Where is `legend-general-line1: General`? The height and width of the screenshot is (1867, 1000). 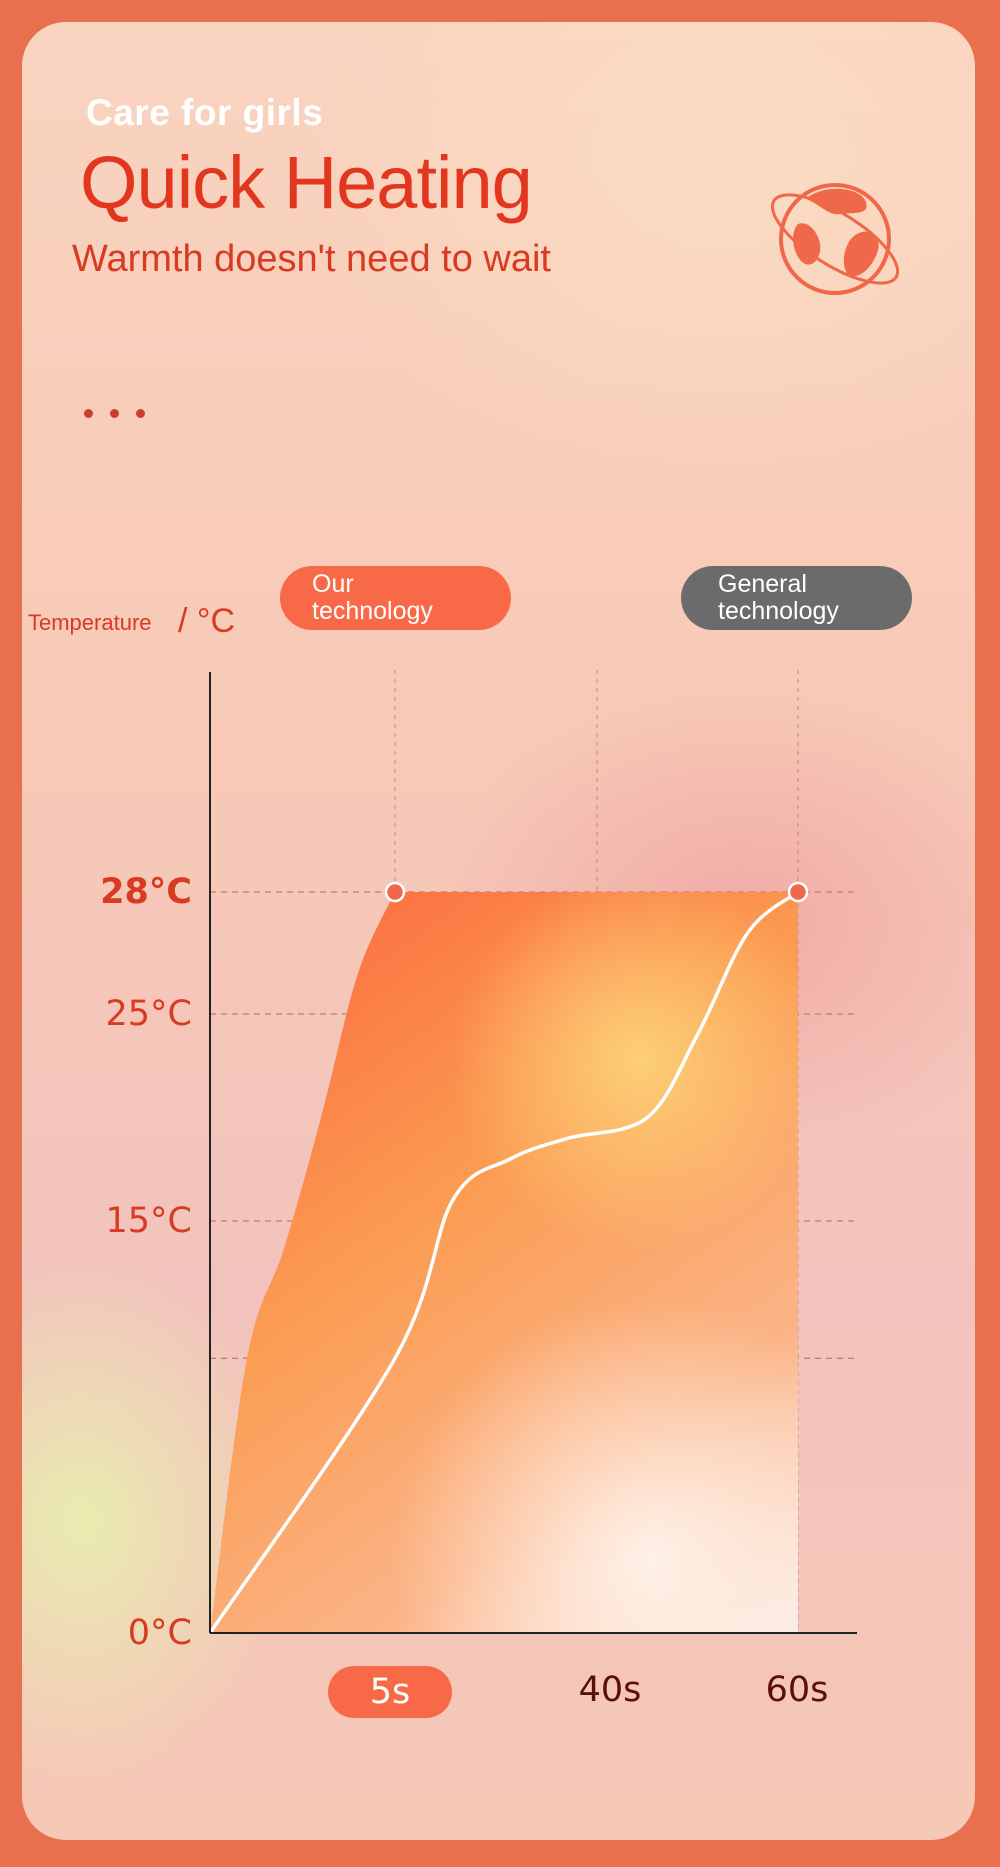
legend-general-line1: General is located at coordinates (762, 584).